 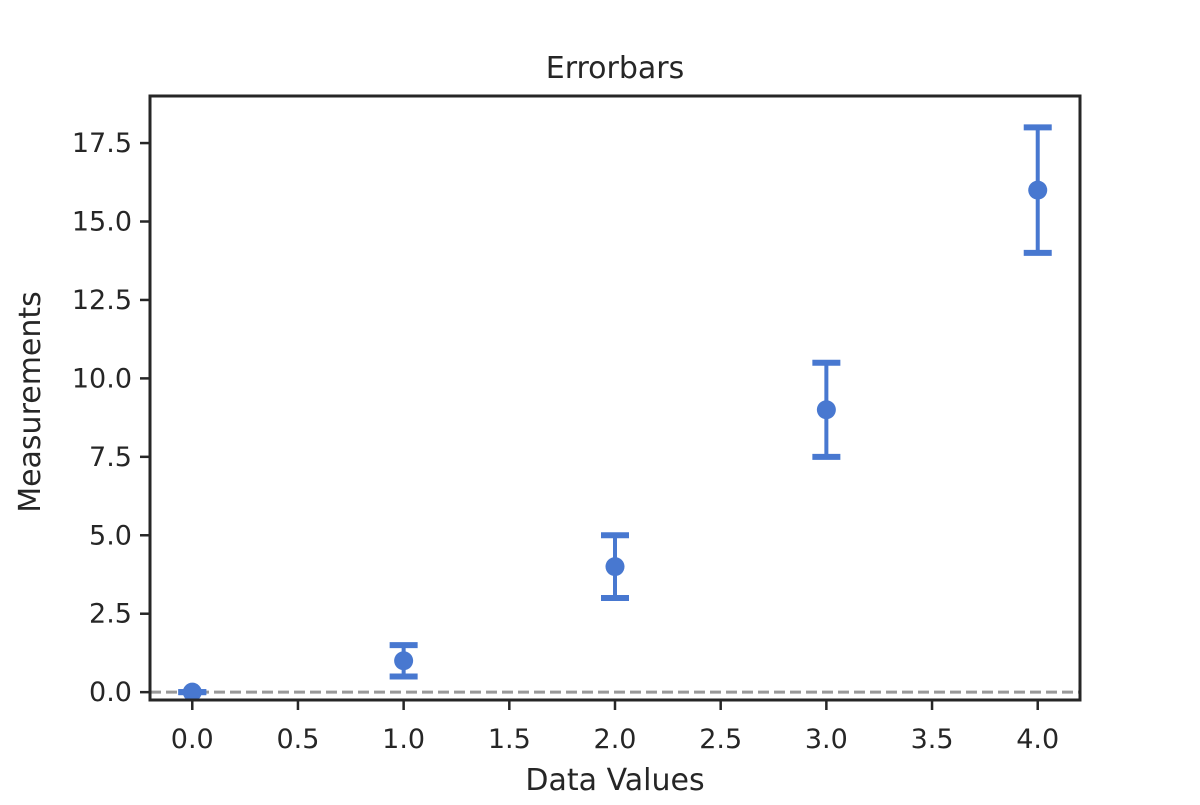 What do you see at coordinates (615, 739) in the screenshot?
I see `x-tick-label-4: 2.0` at bounding box center [615, 739].